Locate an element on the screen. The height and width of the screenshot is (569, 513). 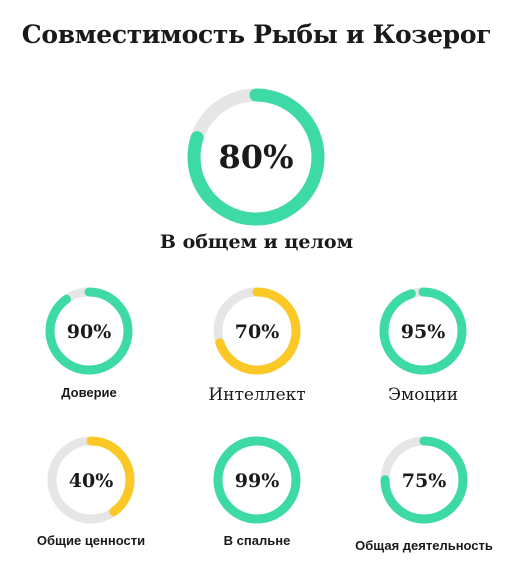
trust-progress-ring: 90% is located at coordinates (89, 331).